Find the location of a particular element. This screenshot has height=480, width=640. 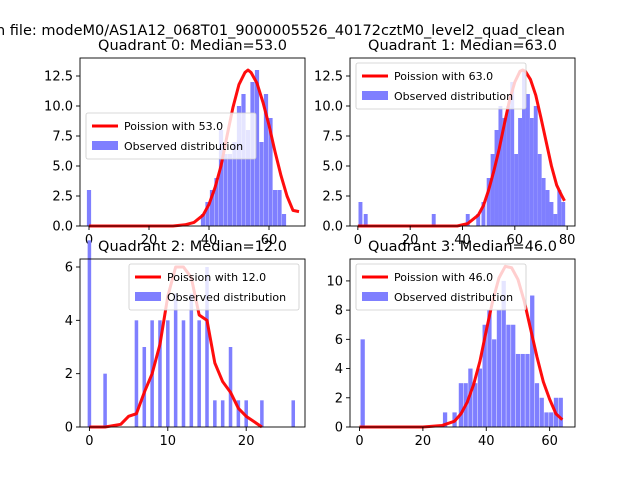

subplot-title: Quadrant 3: Median=46.0 is located at coordinates (462, 247).